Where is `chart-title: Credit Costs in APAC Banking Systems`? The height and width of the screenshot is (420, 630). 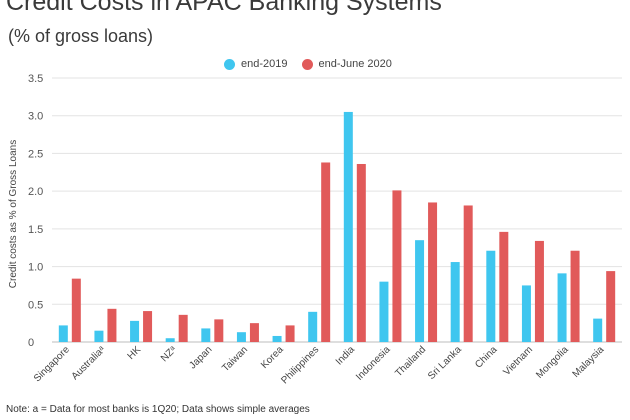
chart-title: Credit Costs in APAC Banking Systems is located at coordinates (224, 8).